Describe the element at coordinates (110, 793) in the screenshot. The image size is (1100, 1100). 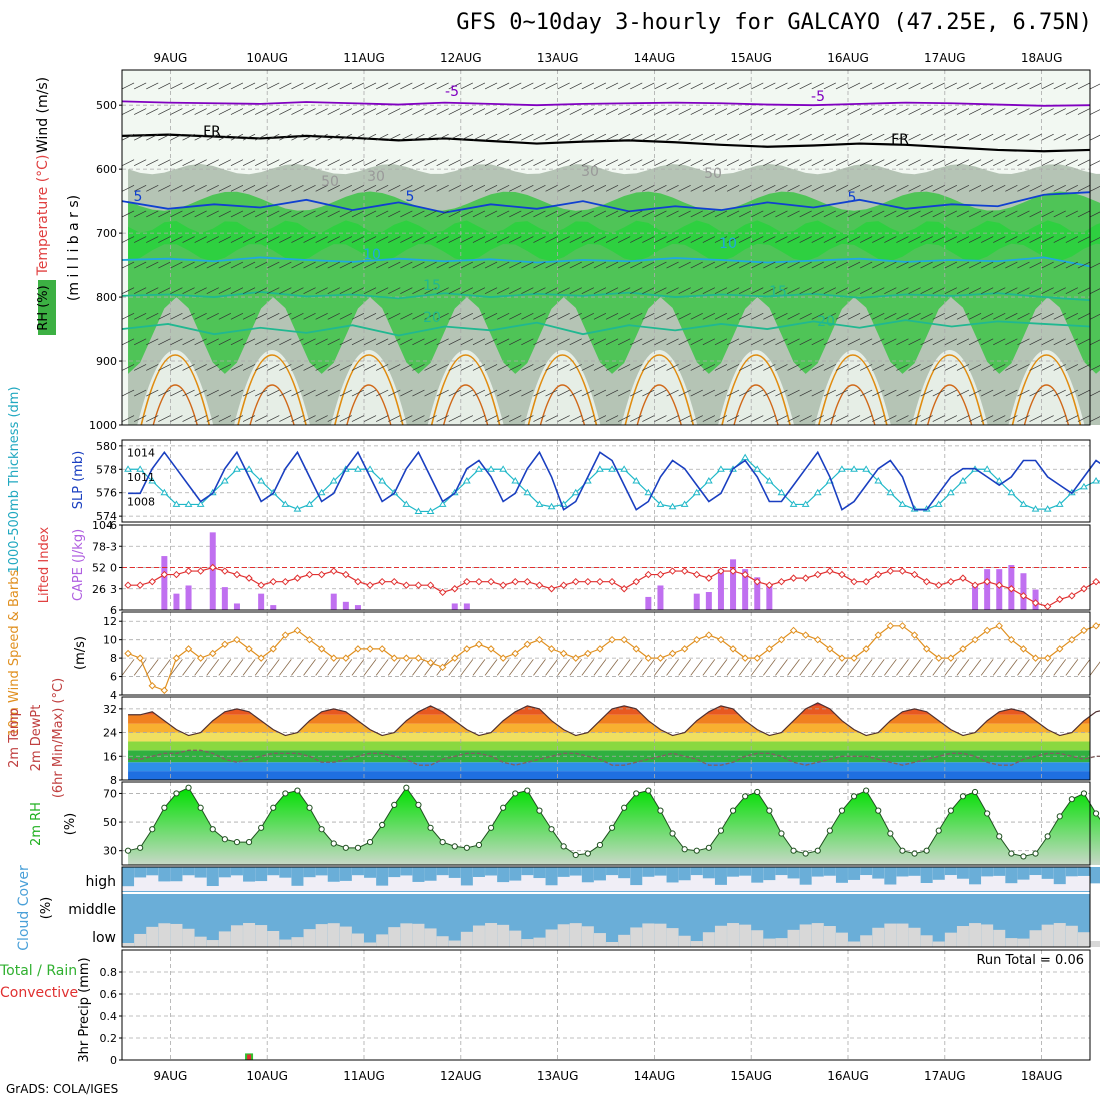
I see `rh-tick-label: 70` at that location.